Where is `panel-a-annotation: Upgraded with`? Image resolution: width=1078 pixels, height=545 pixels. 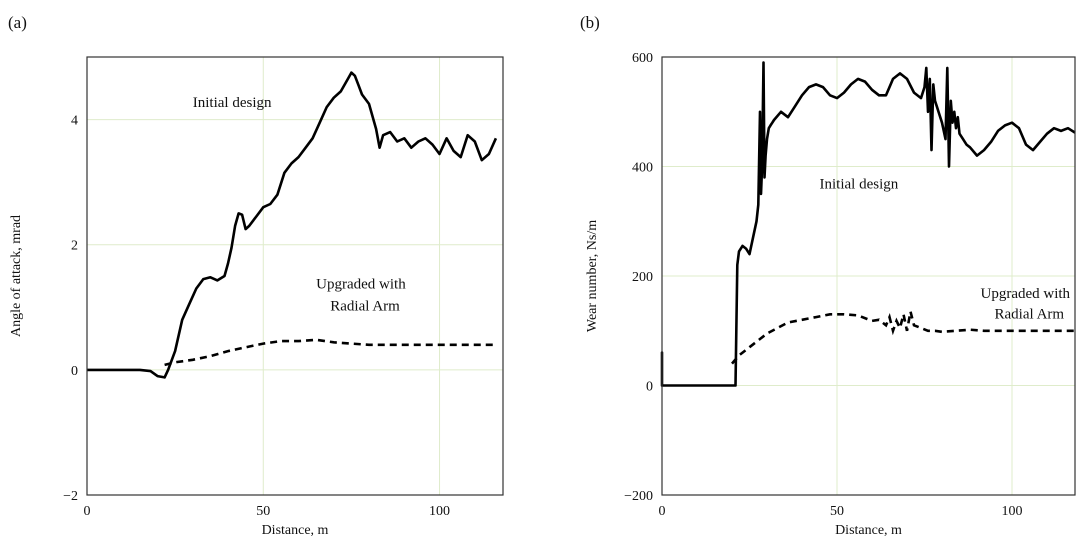
panel-a-annotation: Upgraded with is located at coordinates (361, 285).